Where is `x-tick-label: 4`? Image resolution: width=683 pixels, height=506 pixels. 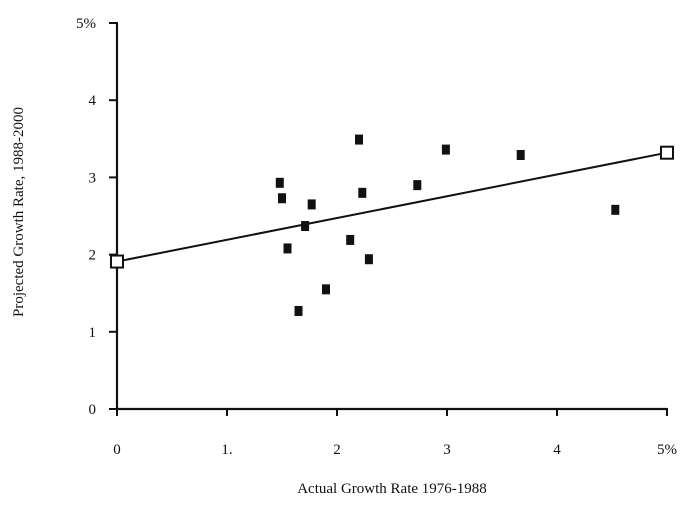 x-tick-label: 4 is located at coordinates (557, 450).